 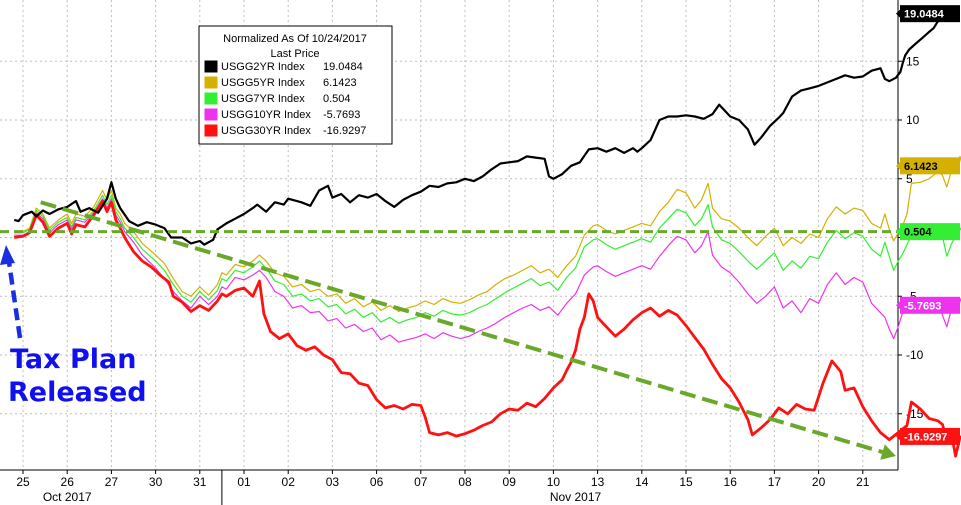 What do you see at coordinates (73, 326) in the screenshot?
I see `tax-plan-annotation: Tax Plan Released` at bounding box center [73, 326].